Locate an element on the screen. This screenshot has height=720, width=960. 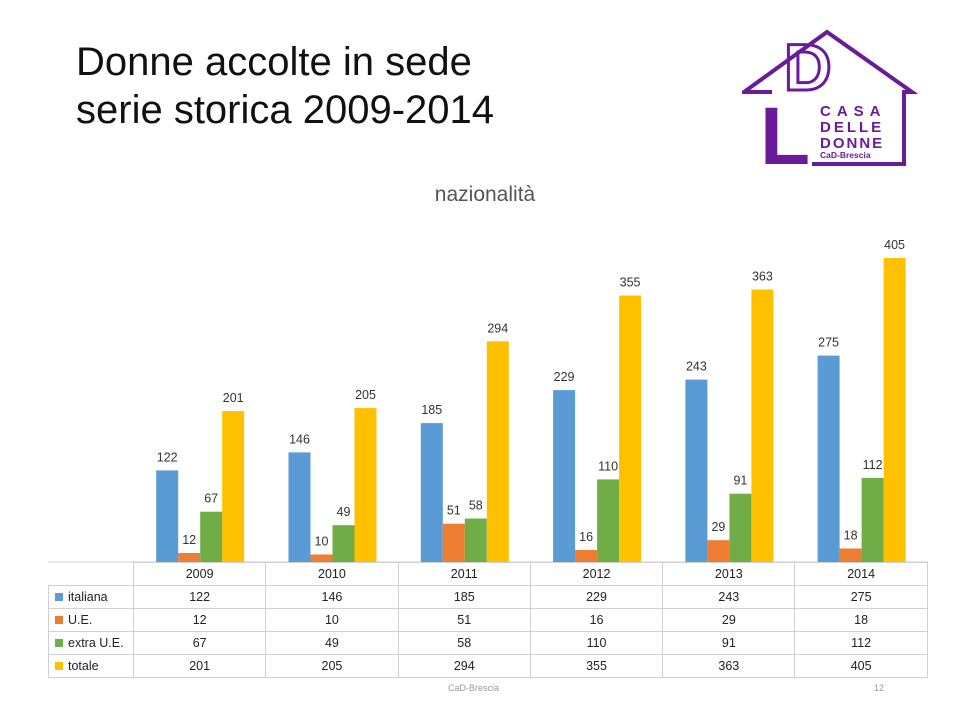
data-table-cell: 29 is located at coordinates (729, 620).